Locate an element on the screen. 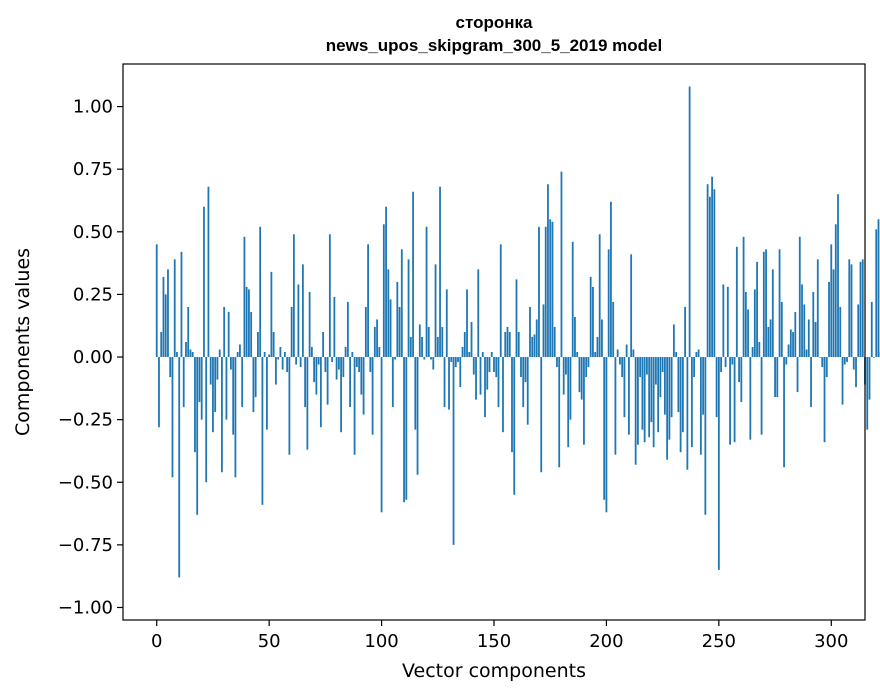  y-axis-label: Components values is located at coordinates (23, 342).